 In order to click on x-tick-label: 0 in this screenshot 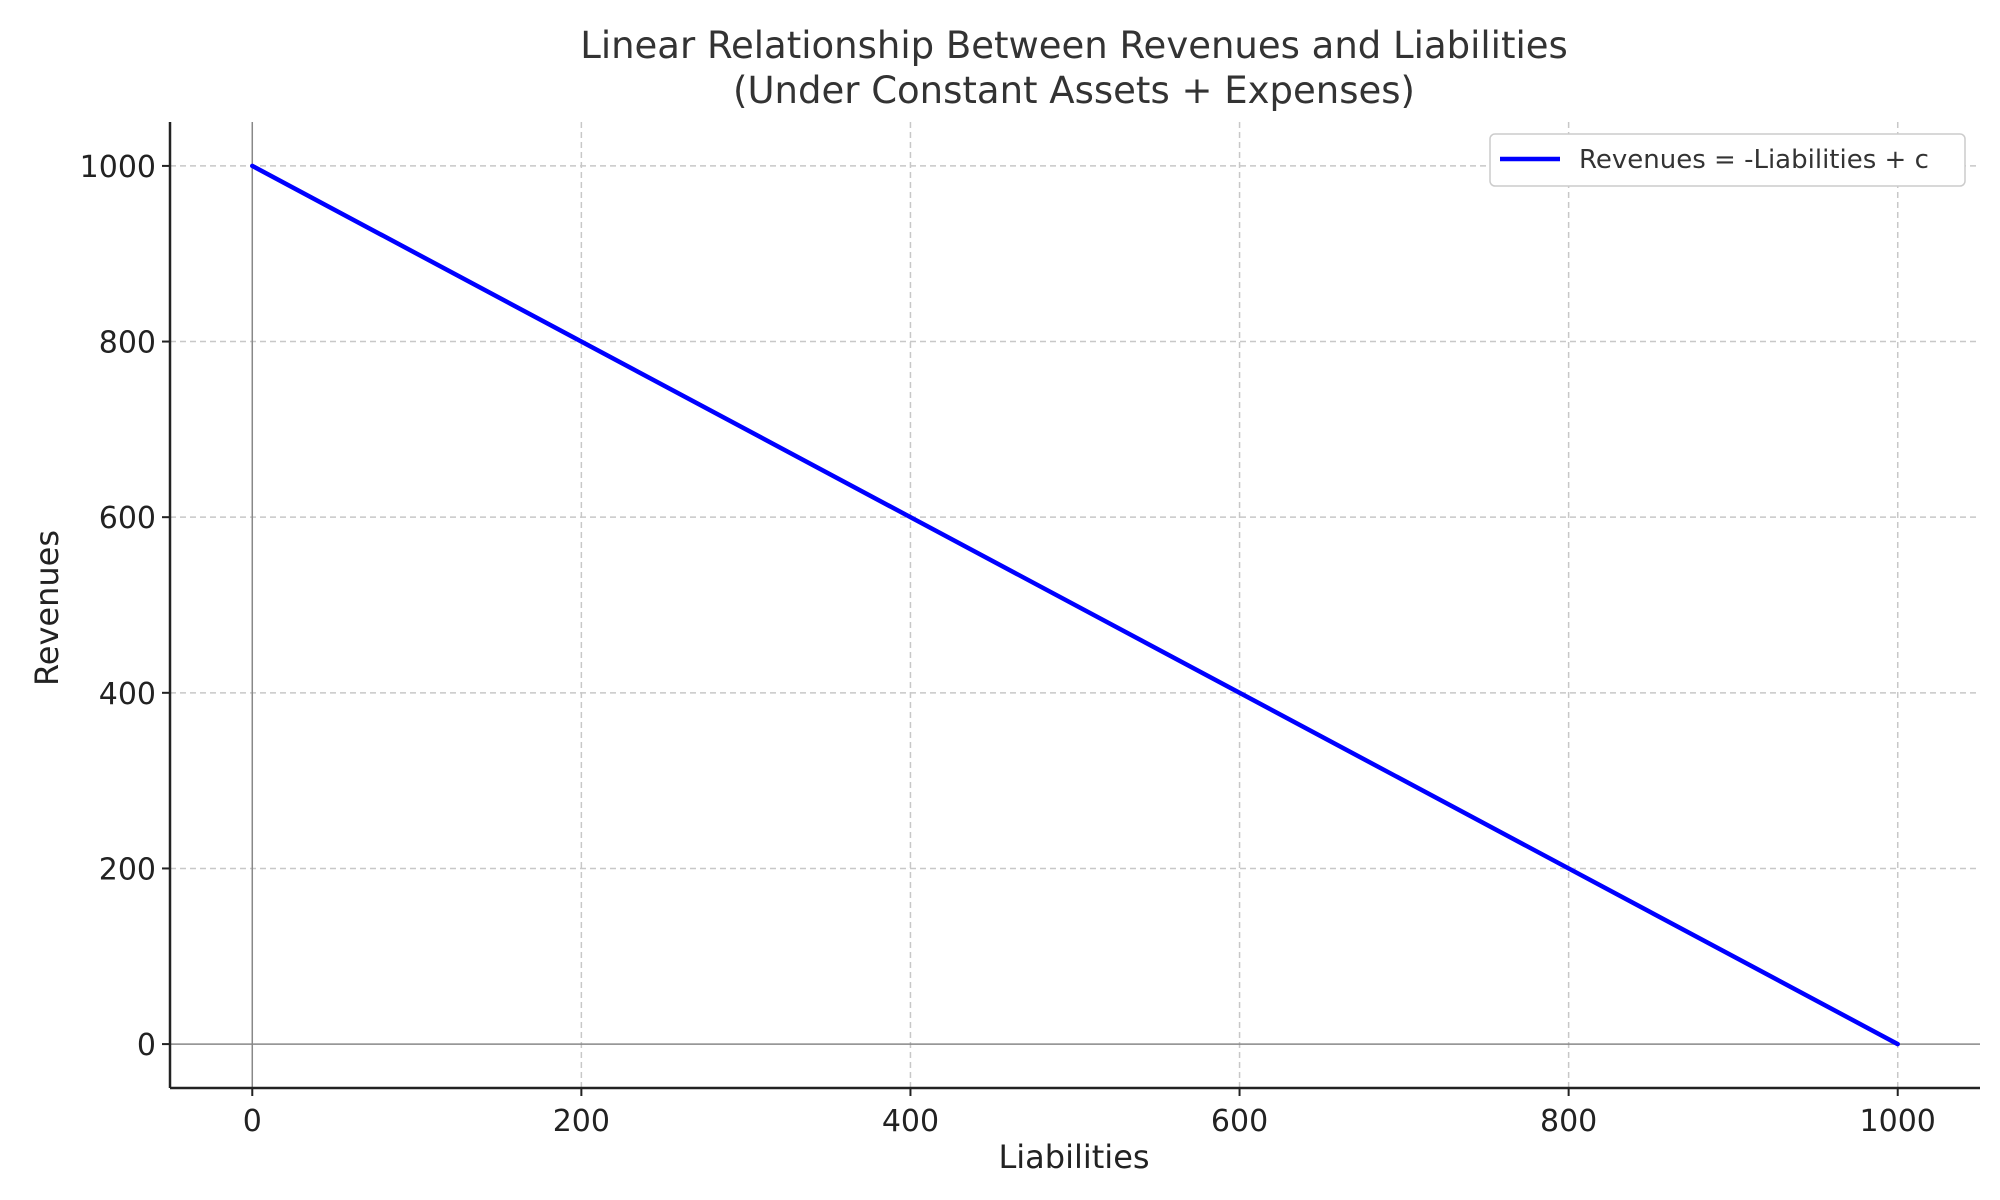, I will do `click(252, 1121)`.